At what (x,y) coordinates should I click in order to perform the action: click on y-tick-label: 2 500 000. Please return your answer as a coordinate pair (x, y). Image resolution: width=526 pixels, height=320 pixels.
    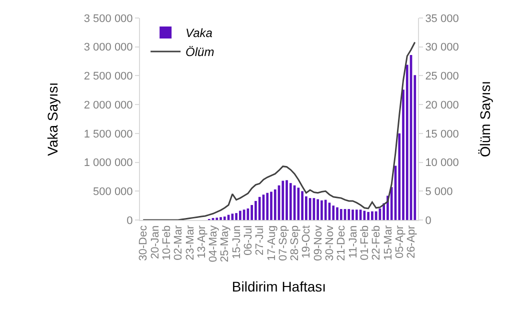
    Looking at the image, I should click on (108, 76).